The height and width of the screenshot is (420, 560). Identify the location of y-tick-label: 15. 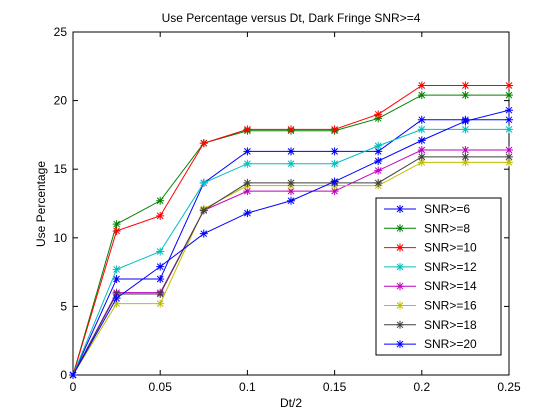
(61, 169).